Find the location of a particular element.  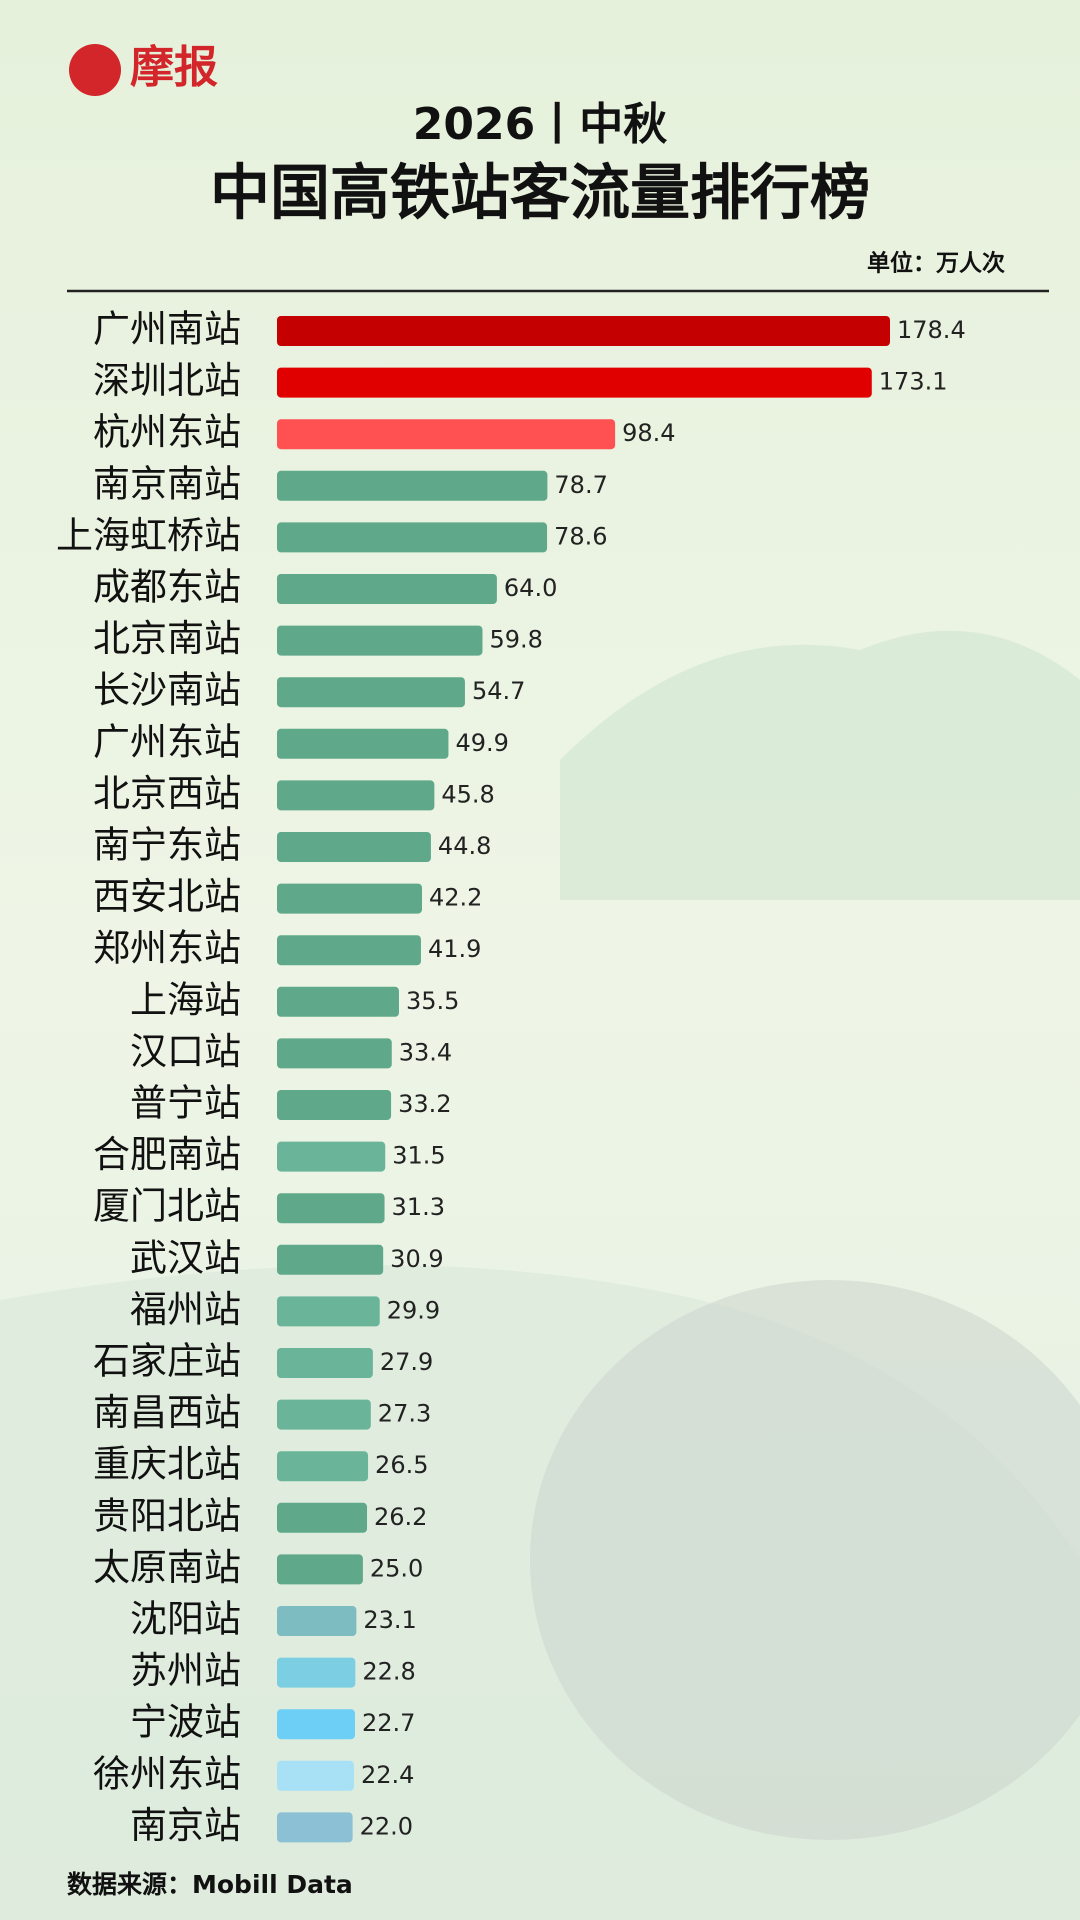

category-label: 南京站 is located at coordinates (185, 1825).